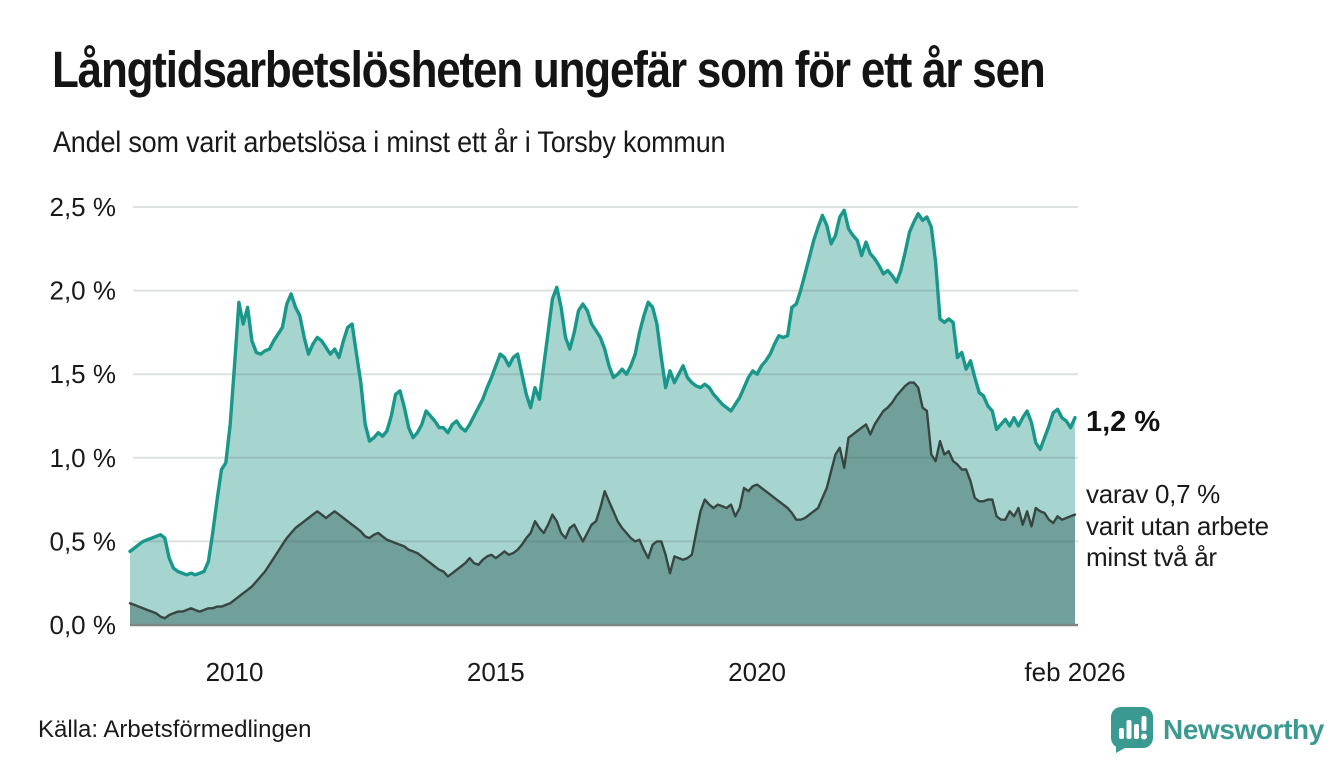 This screenshot has height=780, width=1340. I want to click on x-tick-label: 2020, so click(757, 672).